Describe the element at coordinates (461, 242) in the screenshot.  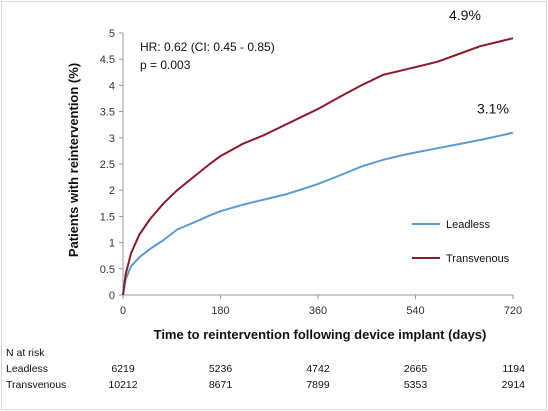
I see `legend: Leadless Transvenous` at that location.